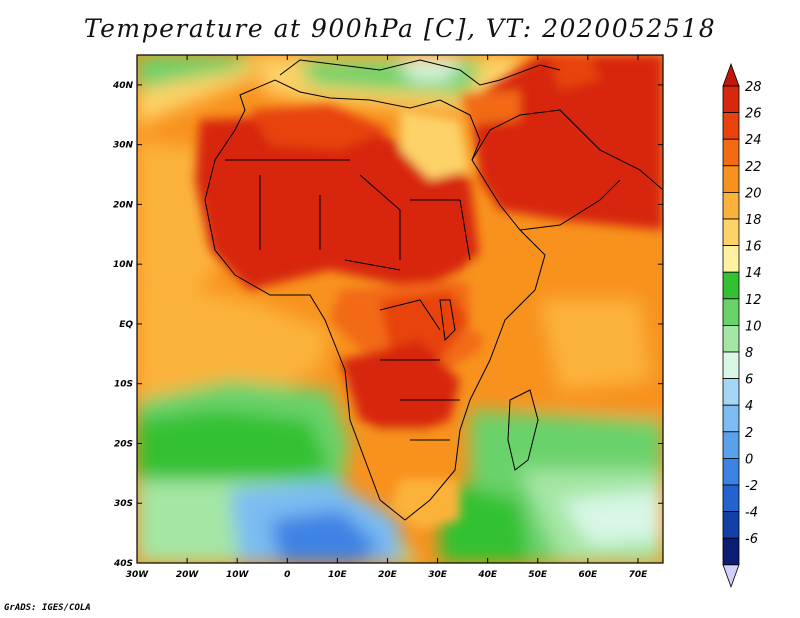  I want to click on colorbar-label: 10, so click(753, 326).